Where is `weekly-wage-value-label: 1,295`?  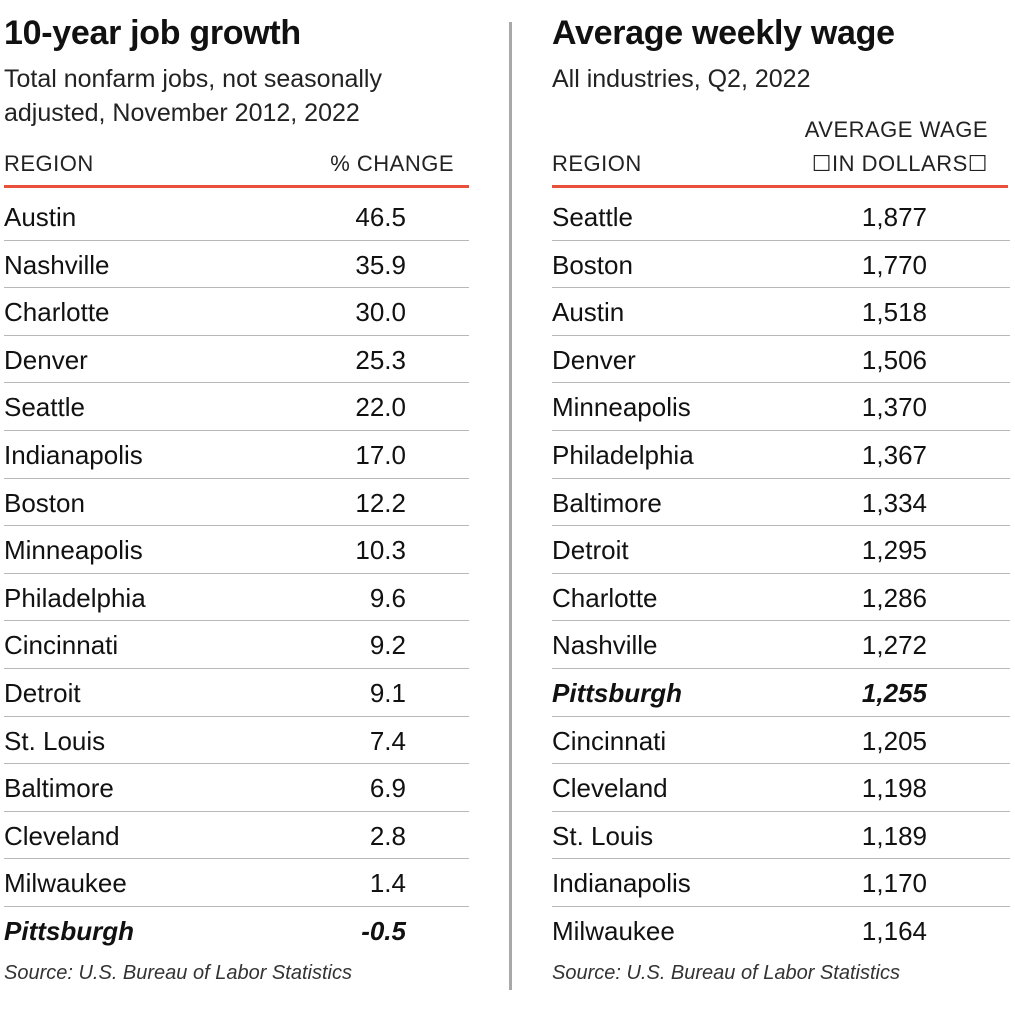 weekly-wage-value-label: 1,295 is located at coordinates (894, 550).